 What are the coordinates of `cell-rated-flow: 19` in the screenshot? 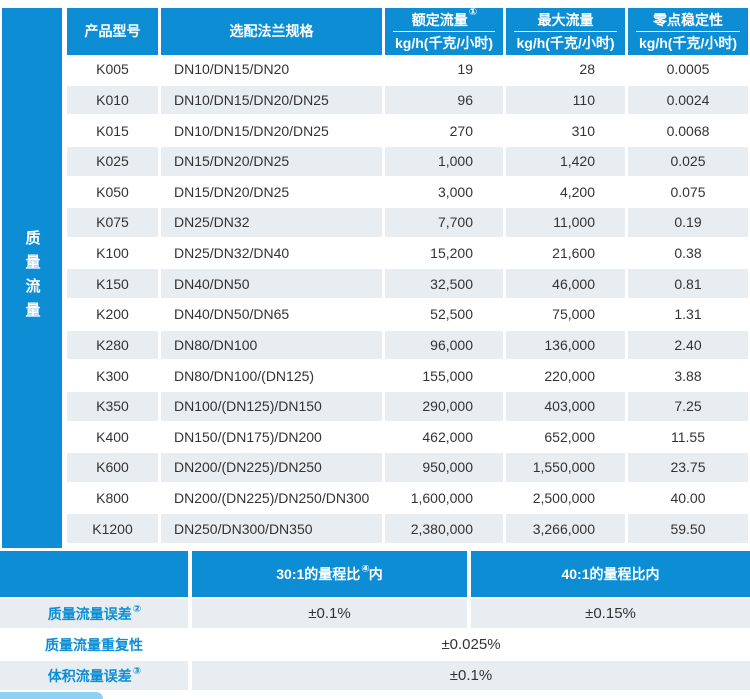 It's located at (465, 69).